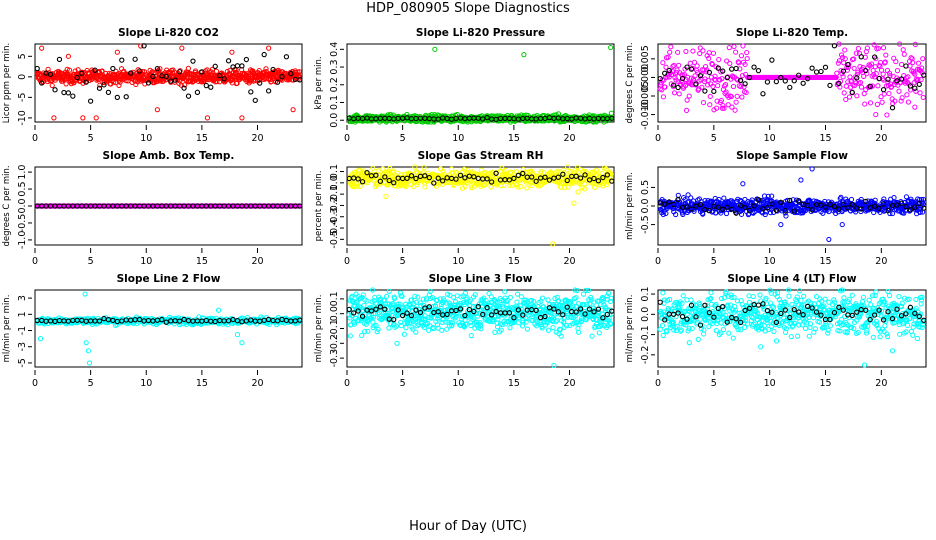  Describe the element at coordinates (480, 328) in the screenshot. I see `points` at that location.